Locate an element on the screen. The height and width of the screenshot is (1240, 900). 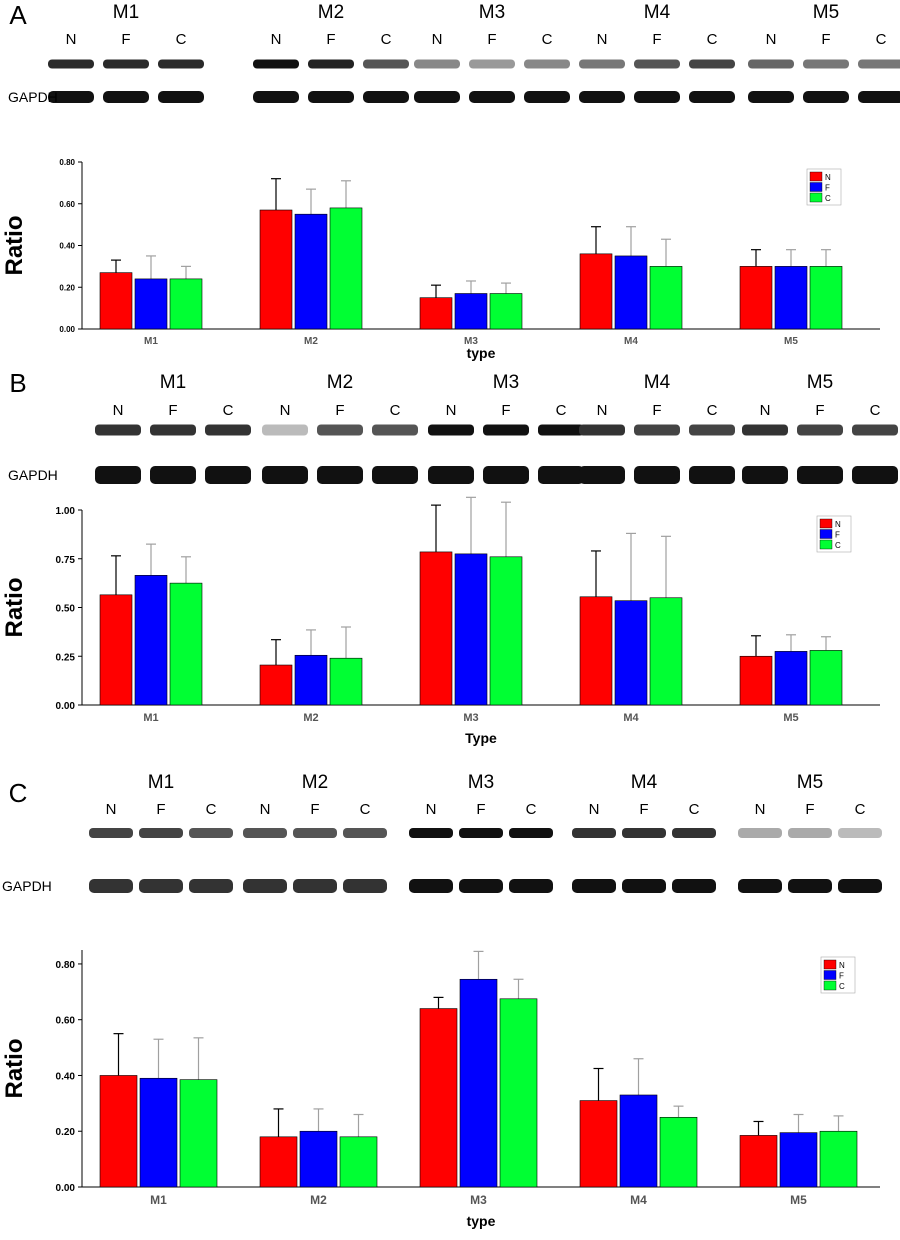
x-tick-label: M2 is located at coordinates (311, 341).